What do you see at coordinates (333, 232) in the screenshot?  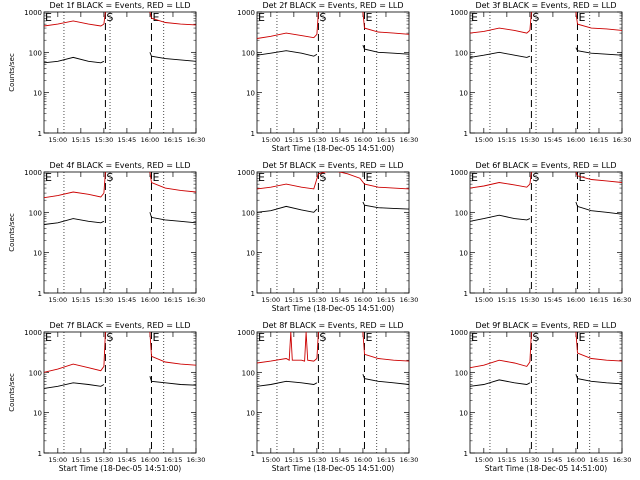 I see `panel-5-frame` at bounding box center [333, 232].